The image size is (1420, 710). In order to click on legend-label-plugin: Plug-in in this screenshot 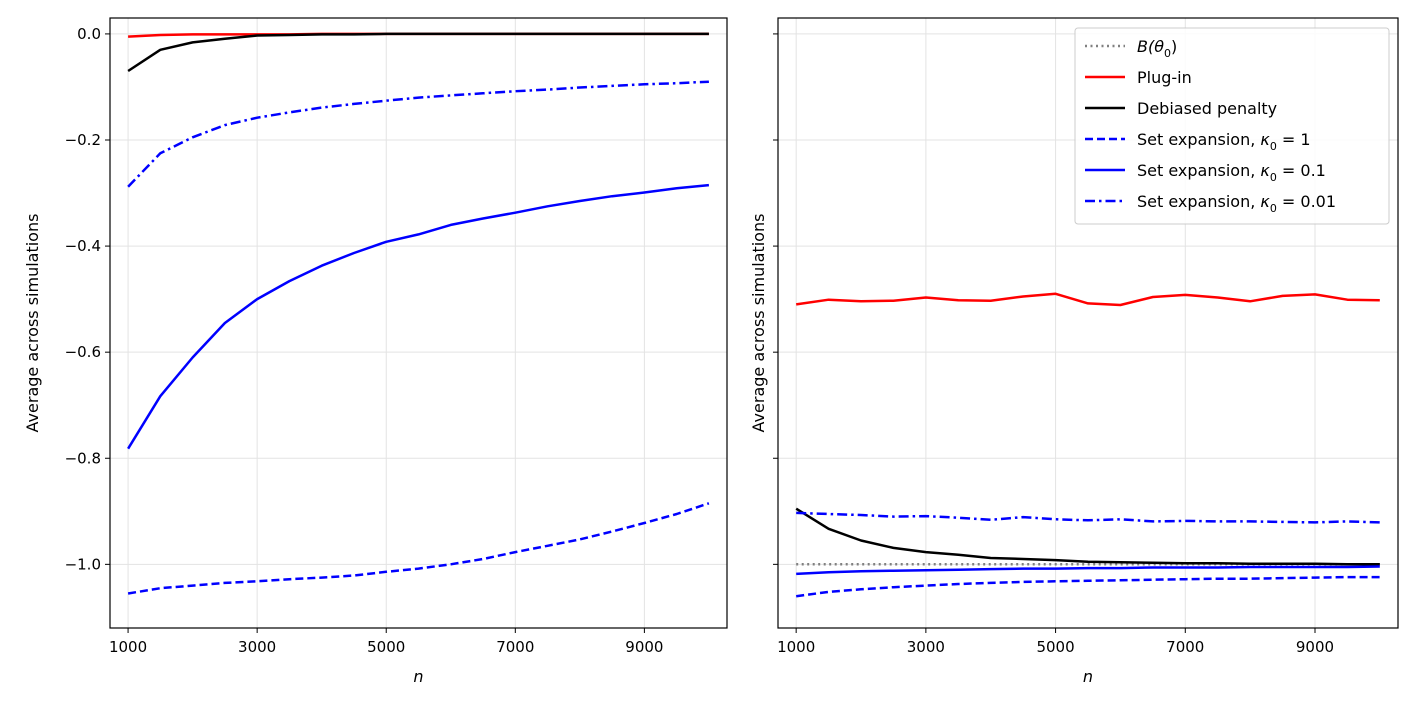, I will do `click(1164, 77)`.